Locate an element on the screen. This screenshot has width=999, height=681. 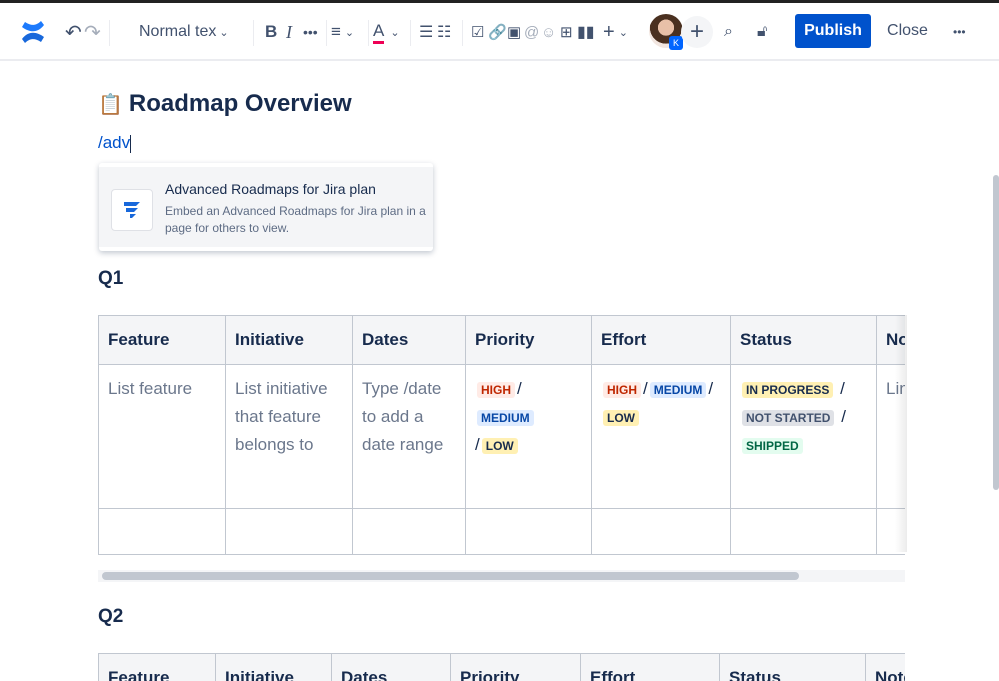
confluence-logo-icon is located at coordinates (33, 32).